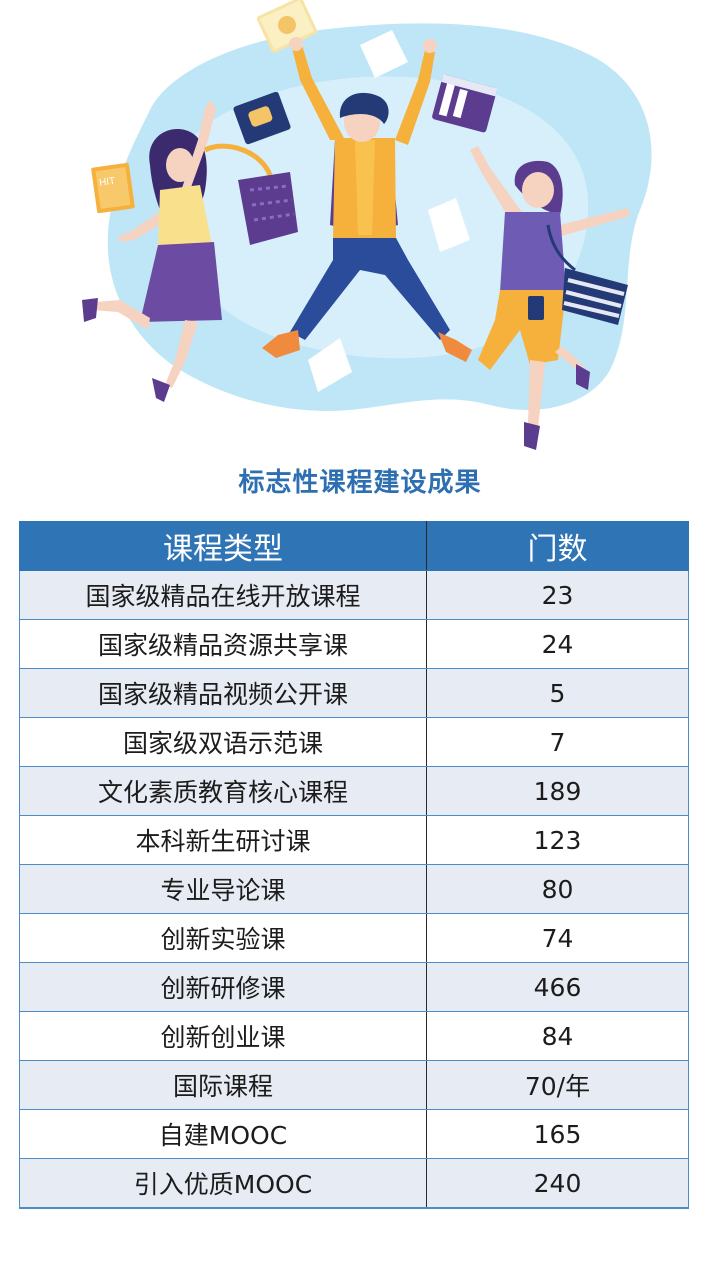 This screenshot has width=720, height=1280. I want to click on left-student, so click(152, 251).